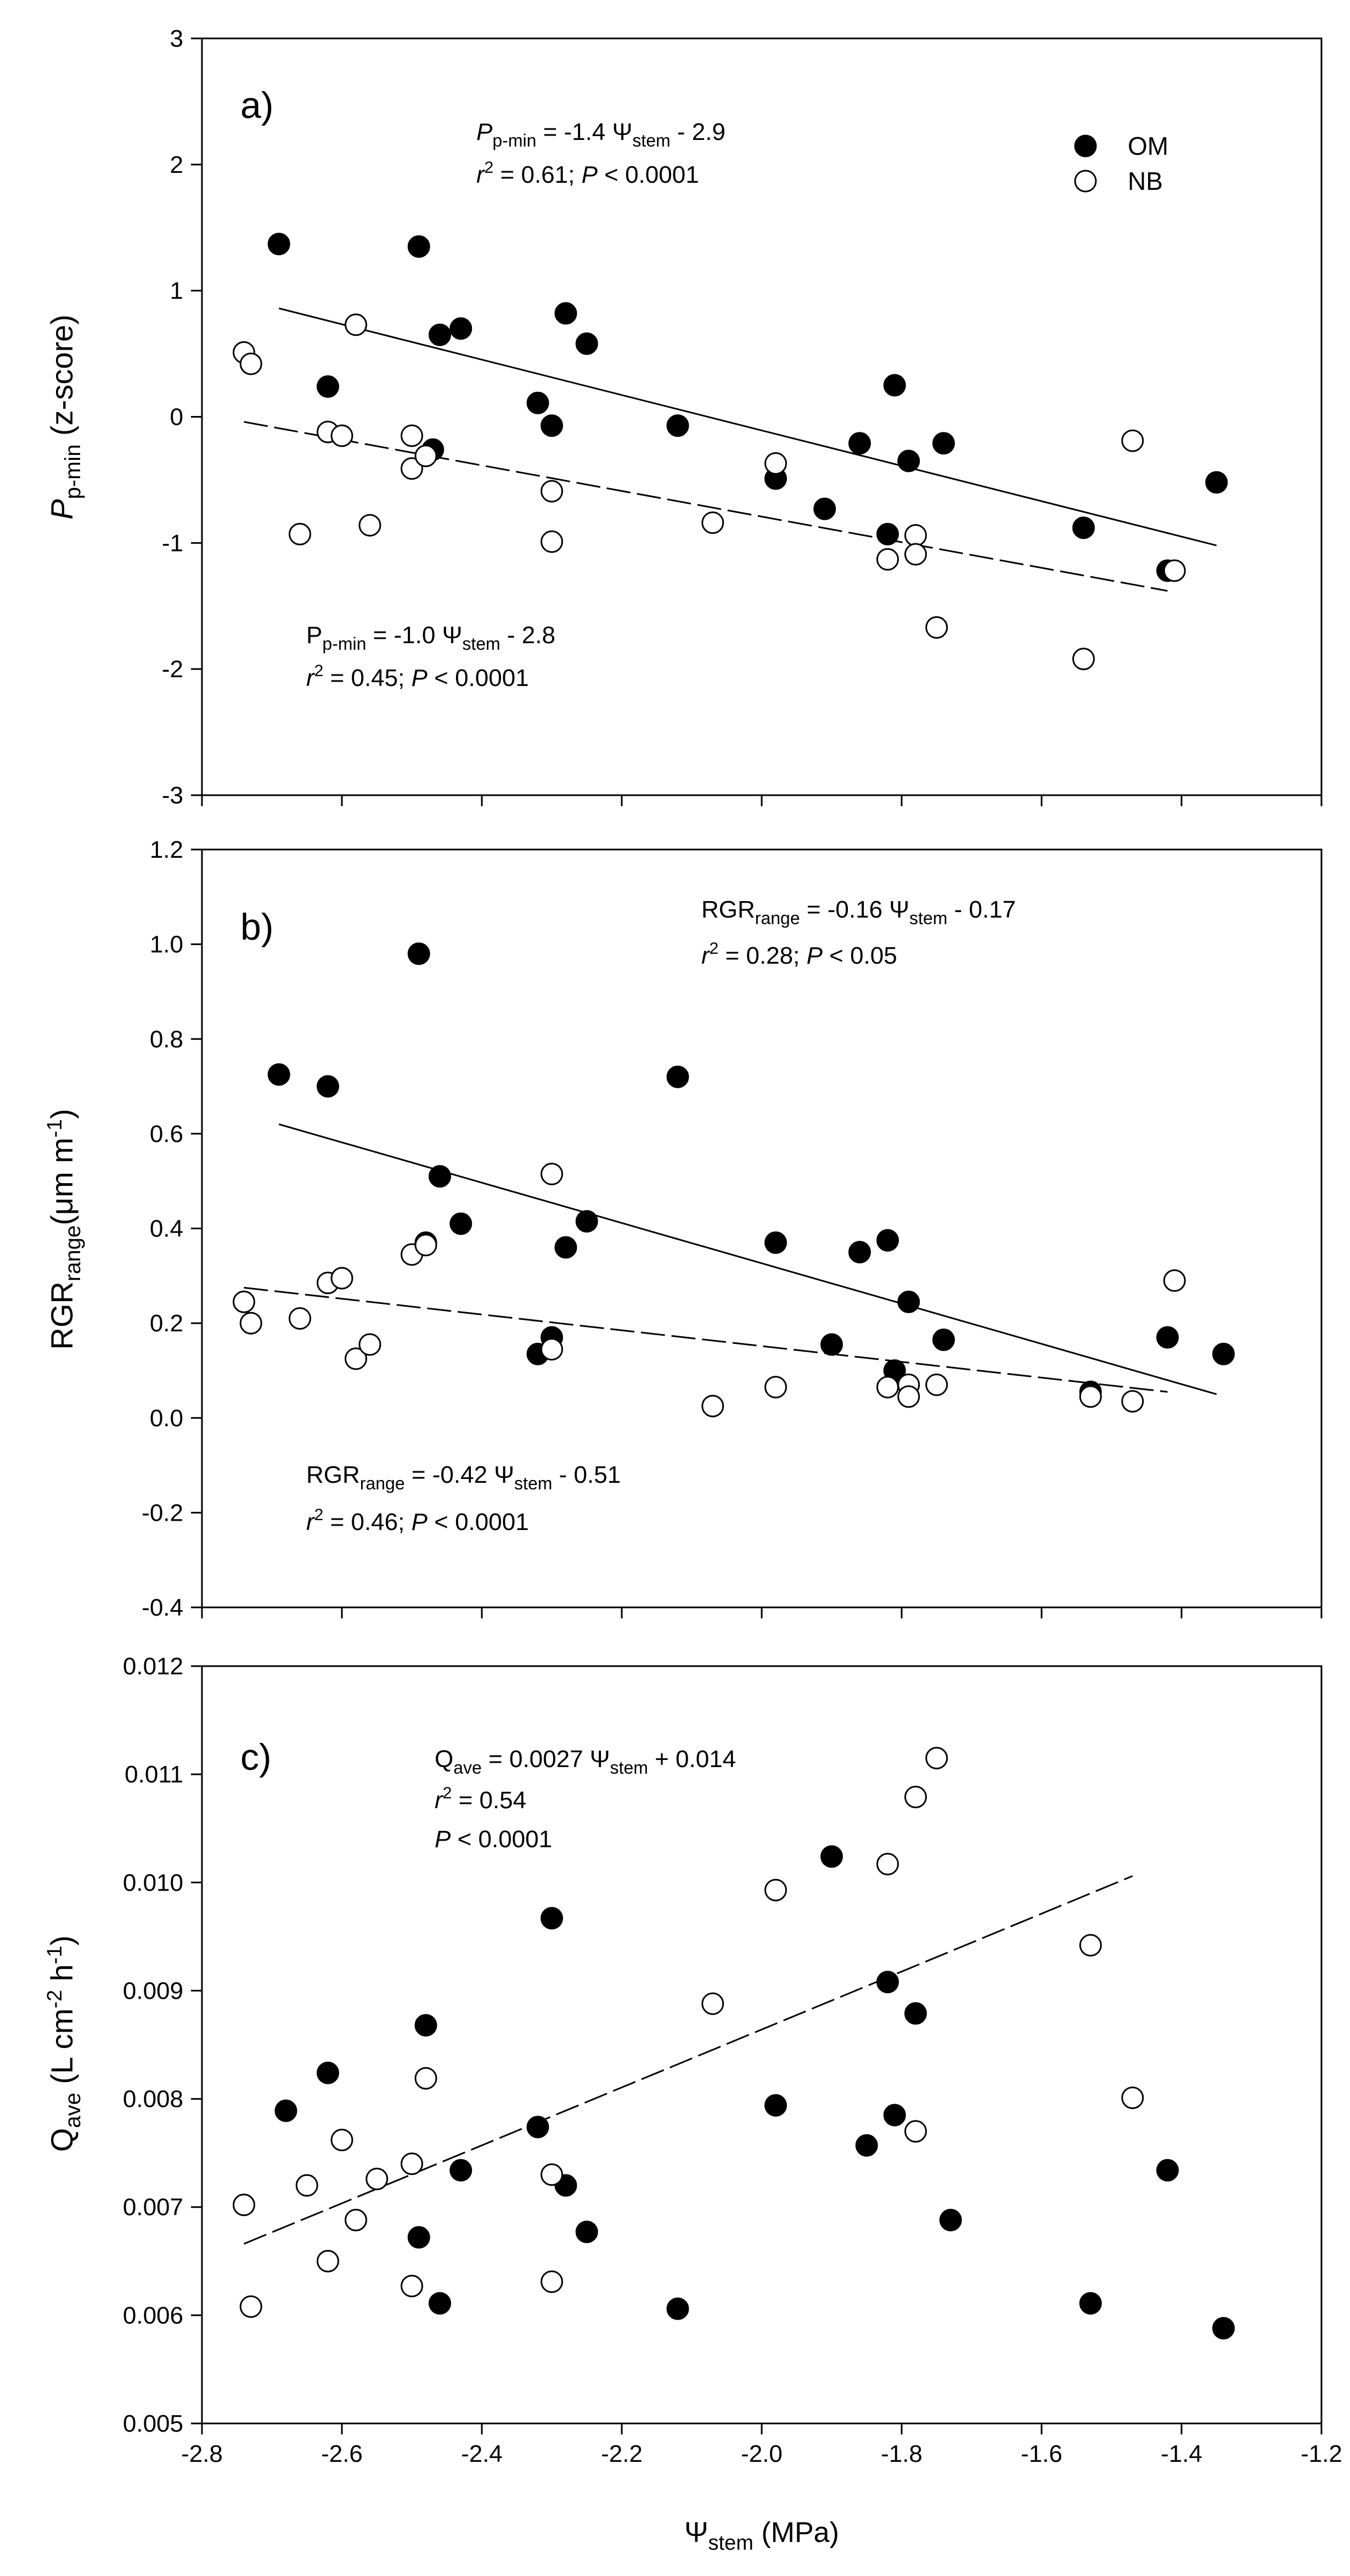  Describe the element at coordinates (417, 676) in the screenshot. I see `panel-a-stats-nb: r2 = 0.45; P < 0.0001` at that location.